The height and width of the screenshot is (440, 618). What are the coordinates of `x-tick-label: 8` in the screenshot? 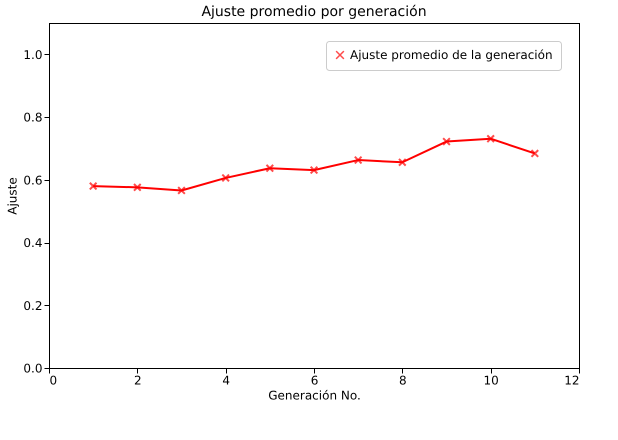 It's located at (403, 381).